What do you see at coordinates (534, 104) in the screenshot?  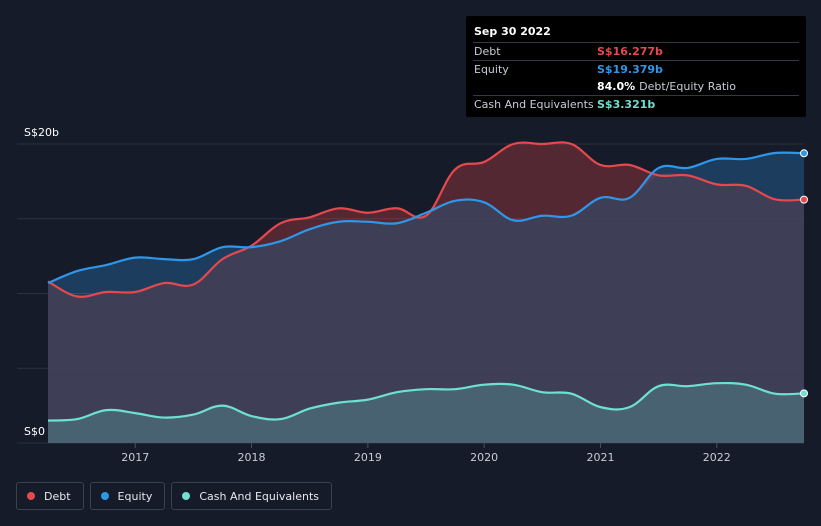 I see `tooltip-cash-label: Cash And Equivalents` at bounding box center [534, 104].